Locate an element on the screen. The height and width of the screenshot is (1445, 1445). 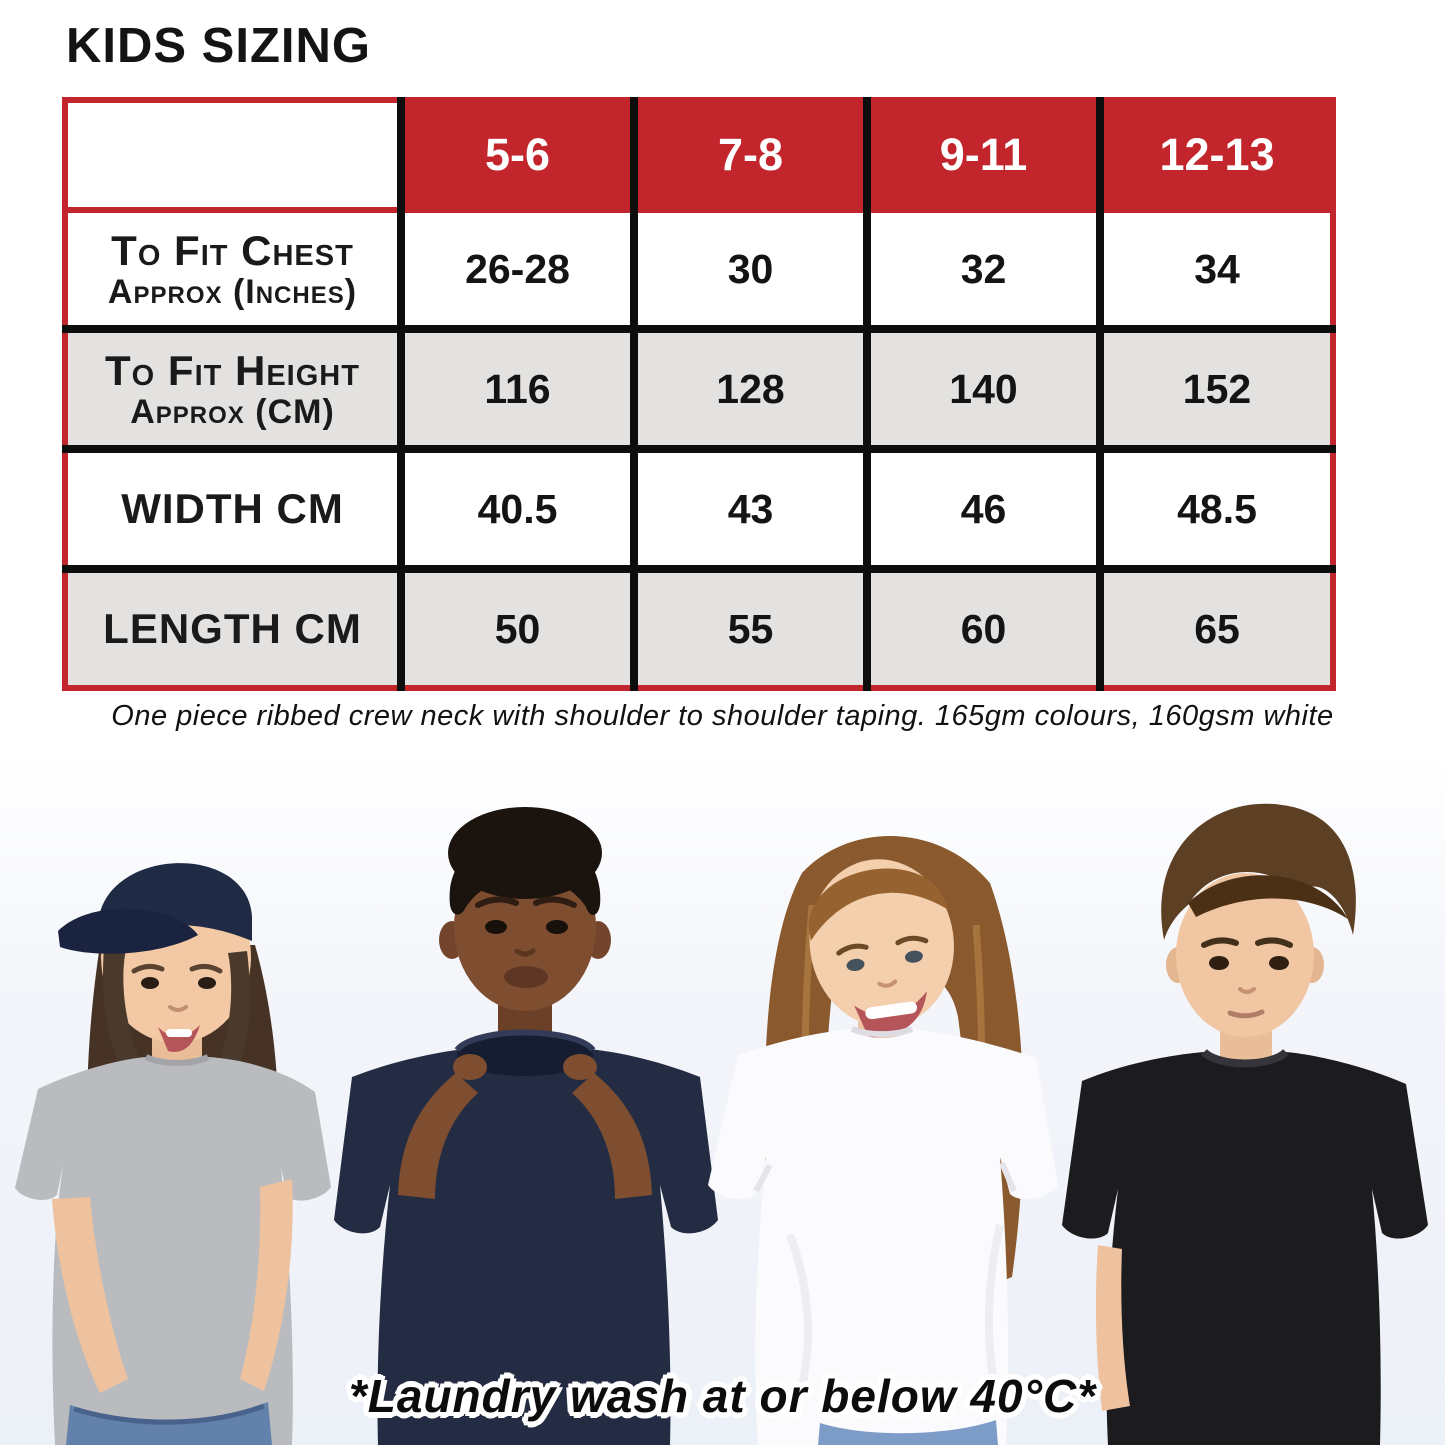
row-width: WIDTH CM 40.5 43 46 48.5 is located at coordinates (699, 507).